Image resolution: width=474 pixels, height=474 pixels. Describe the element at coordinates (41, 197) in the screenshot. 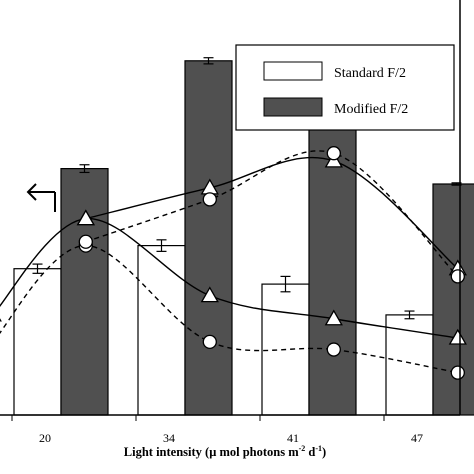

I see `arrow-annotation` at that location.